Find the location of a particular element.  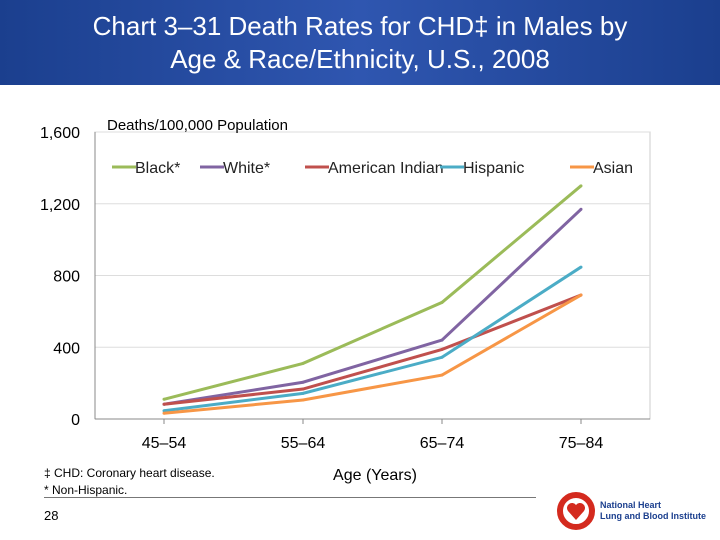

series-line-asian is located at coordinates (372, 354).